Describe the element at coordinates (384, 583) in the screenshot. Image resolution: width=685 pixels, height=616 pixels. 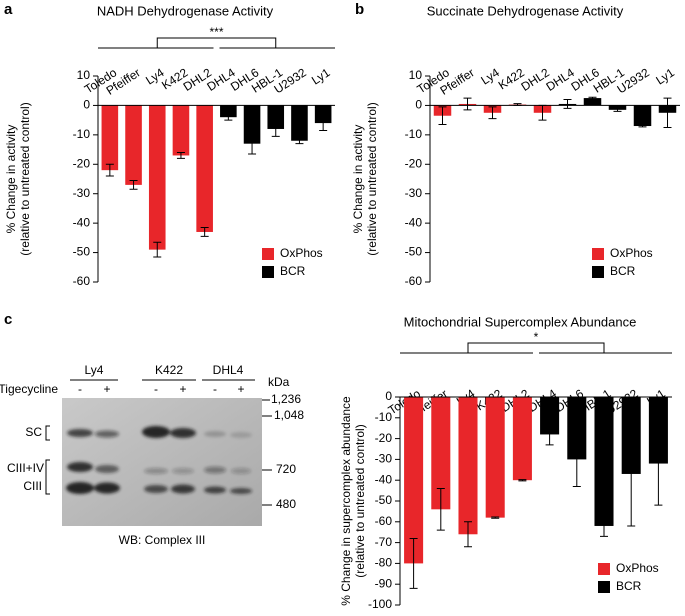
I see `y-tick-label: -90` at that location.